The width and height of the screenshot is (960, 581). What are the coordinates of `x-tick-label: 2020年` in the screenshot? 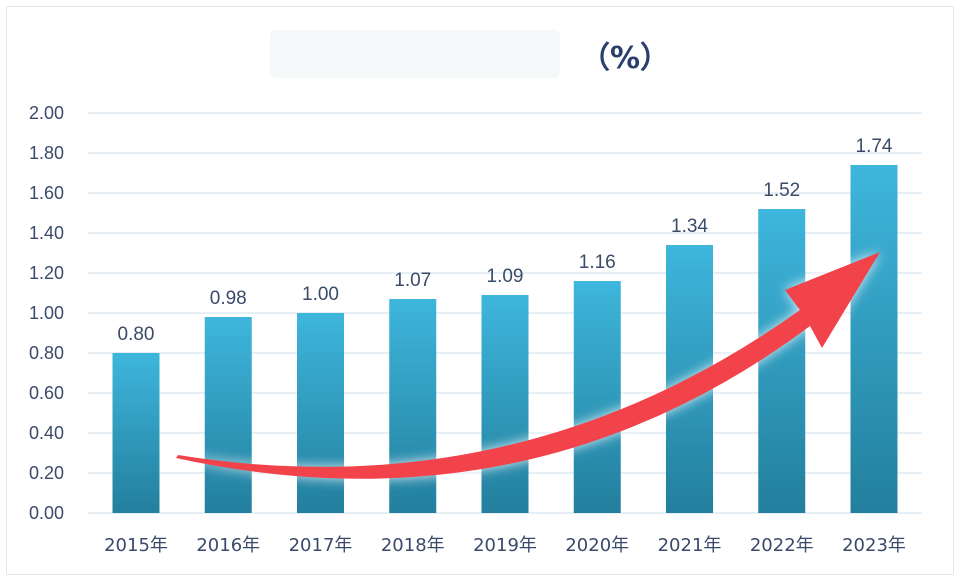 It's located at (597, 545).